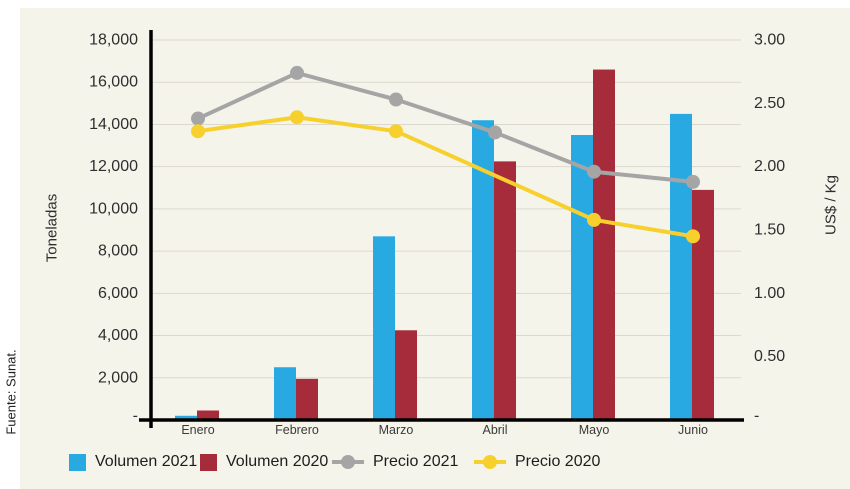 This screenshot has width=850, height=489. What do you see at coordinates (113, 166) in the screenshot?
I see `y-left-tick-label: 12,000` at bounding box center [113, 166].